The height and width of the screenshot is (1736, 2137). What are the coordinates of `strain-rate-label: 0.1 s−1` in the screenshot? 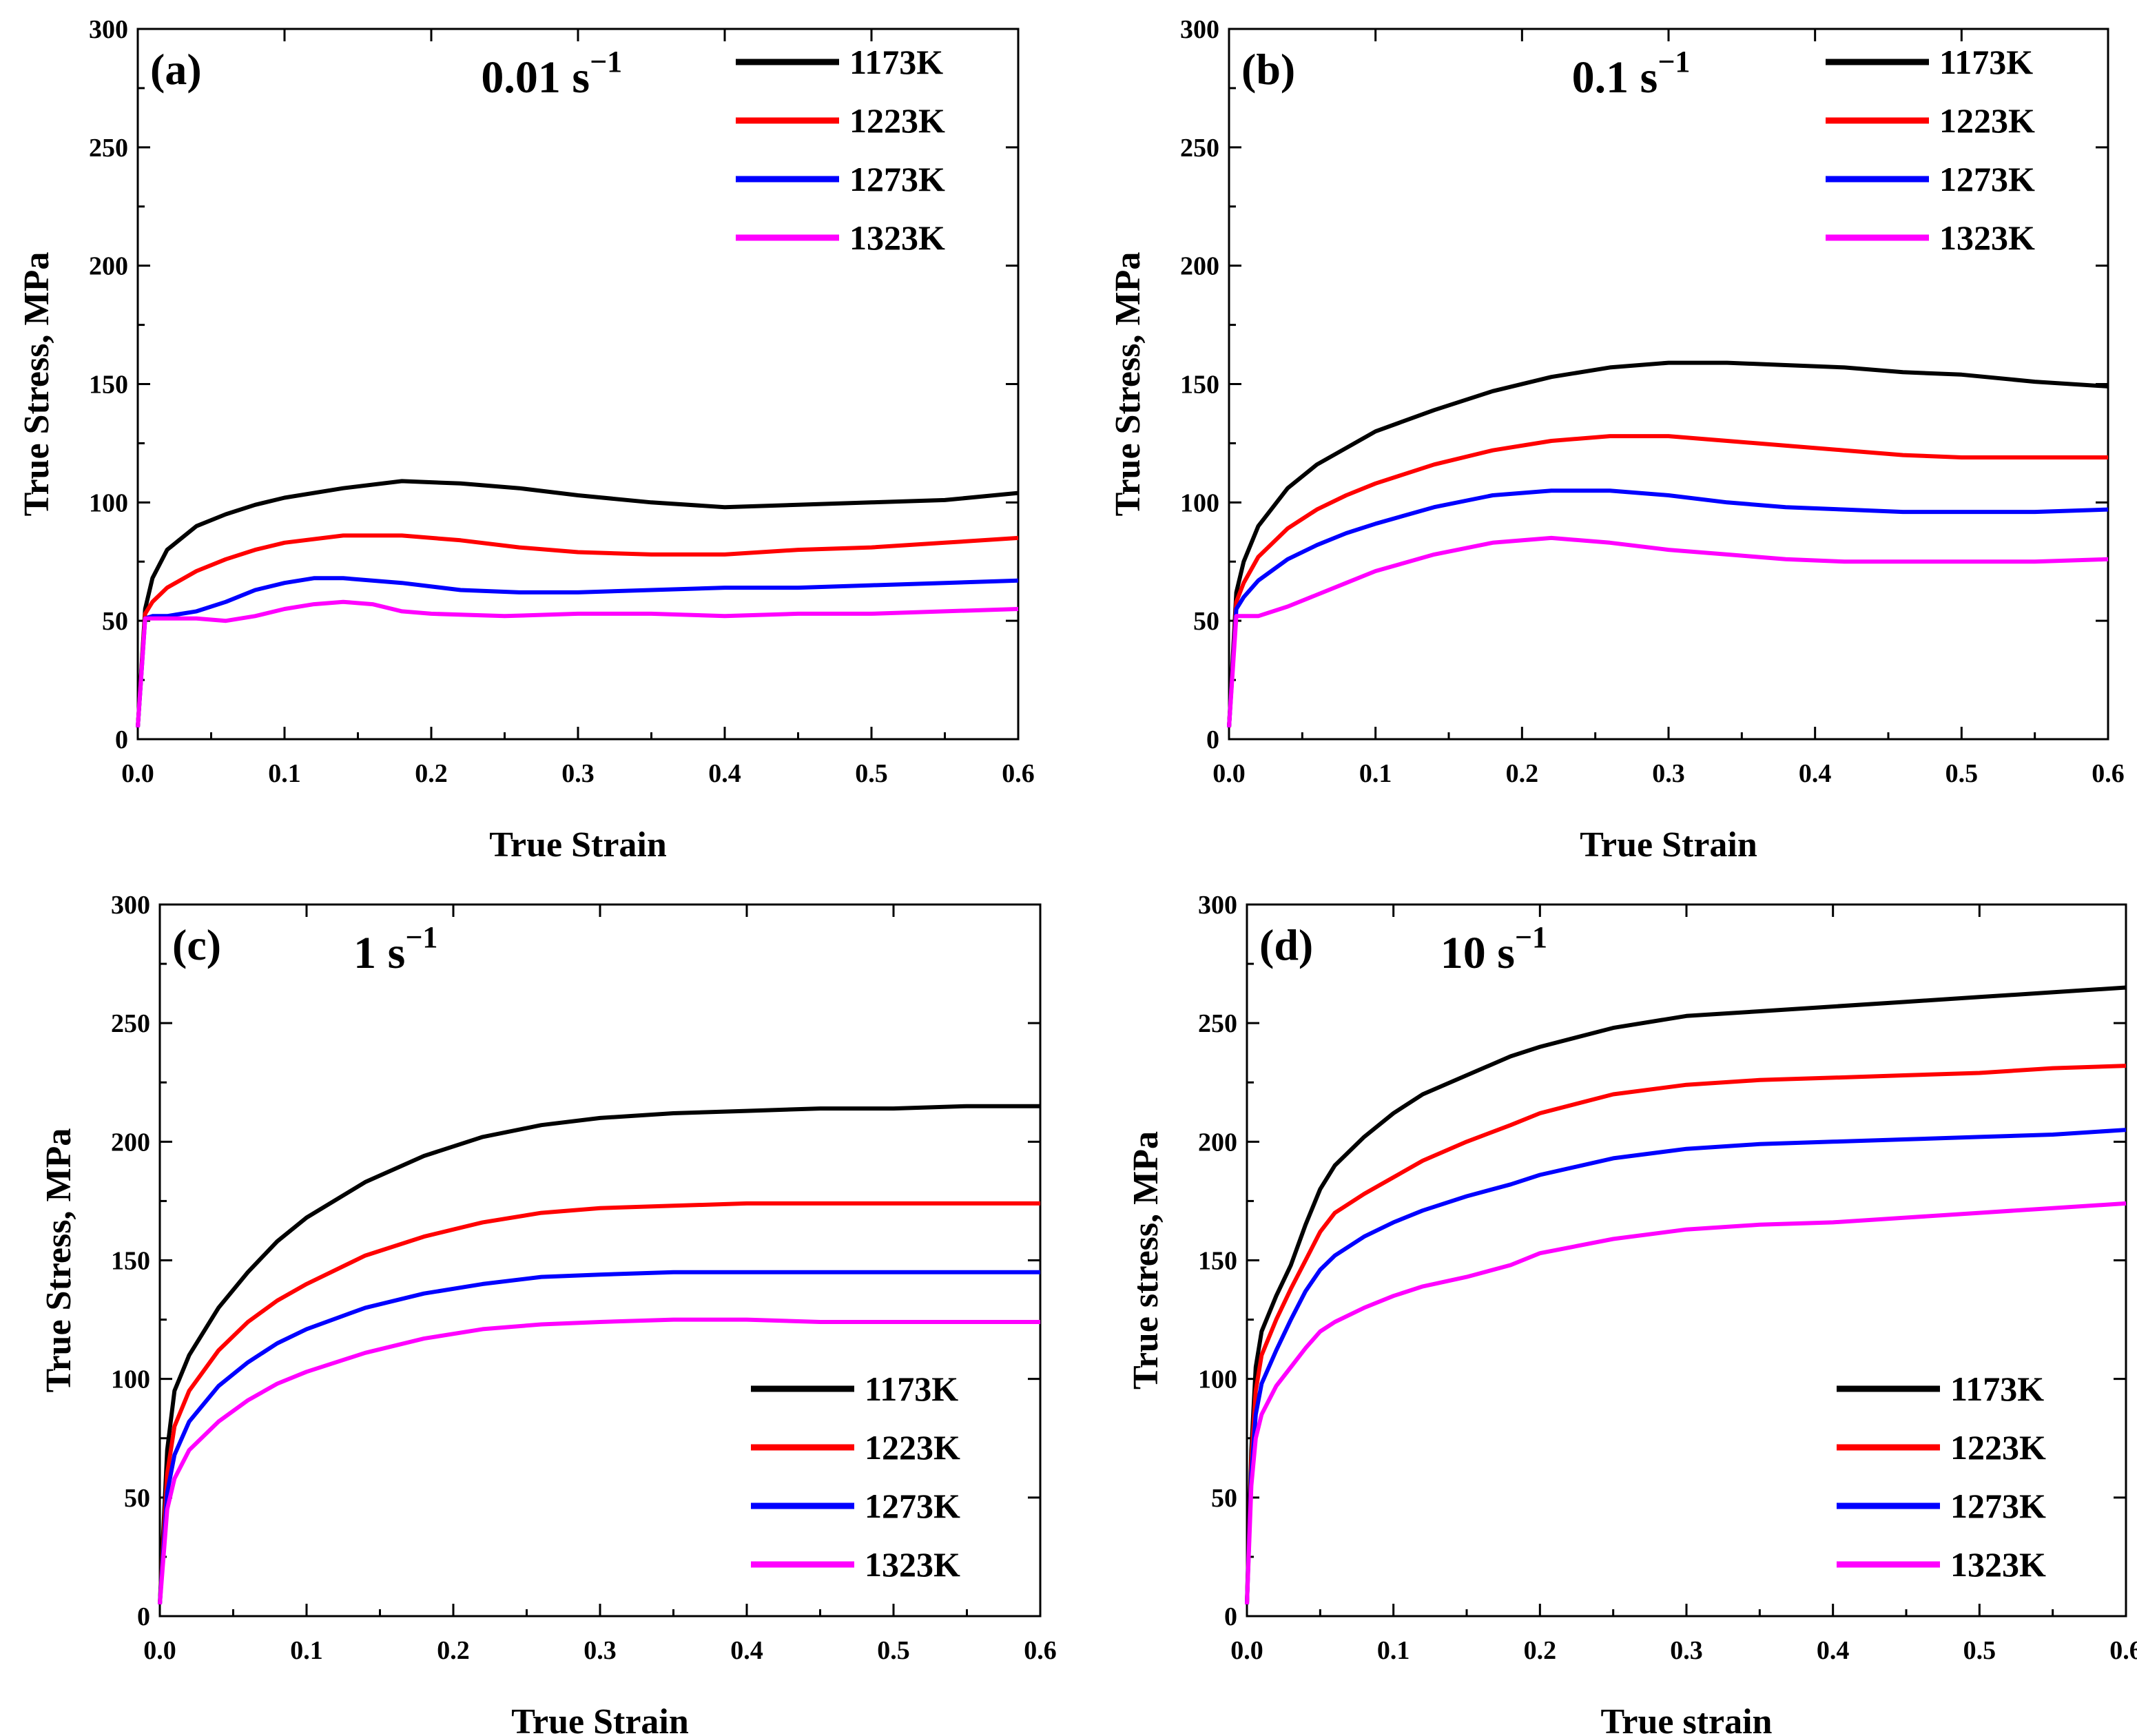 It's located at (1631, 74).